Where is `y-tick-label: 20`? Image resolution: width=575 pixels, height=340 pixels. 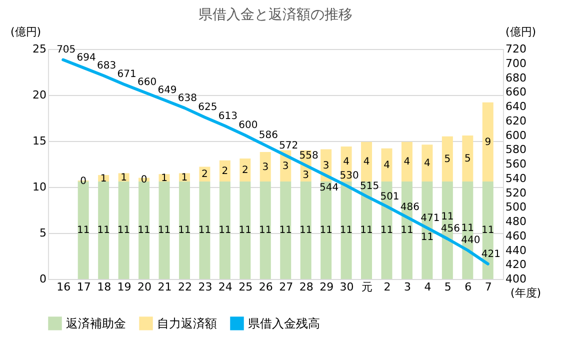 y-tick-label: 20 is located at coordinates (39, 95).